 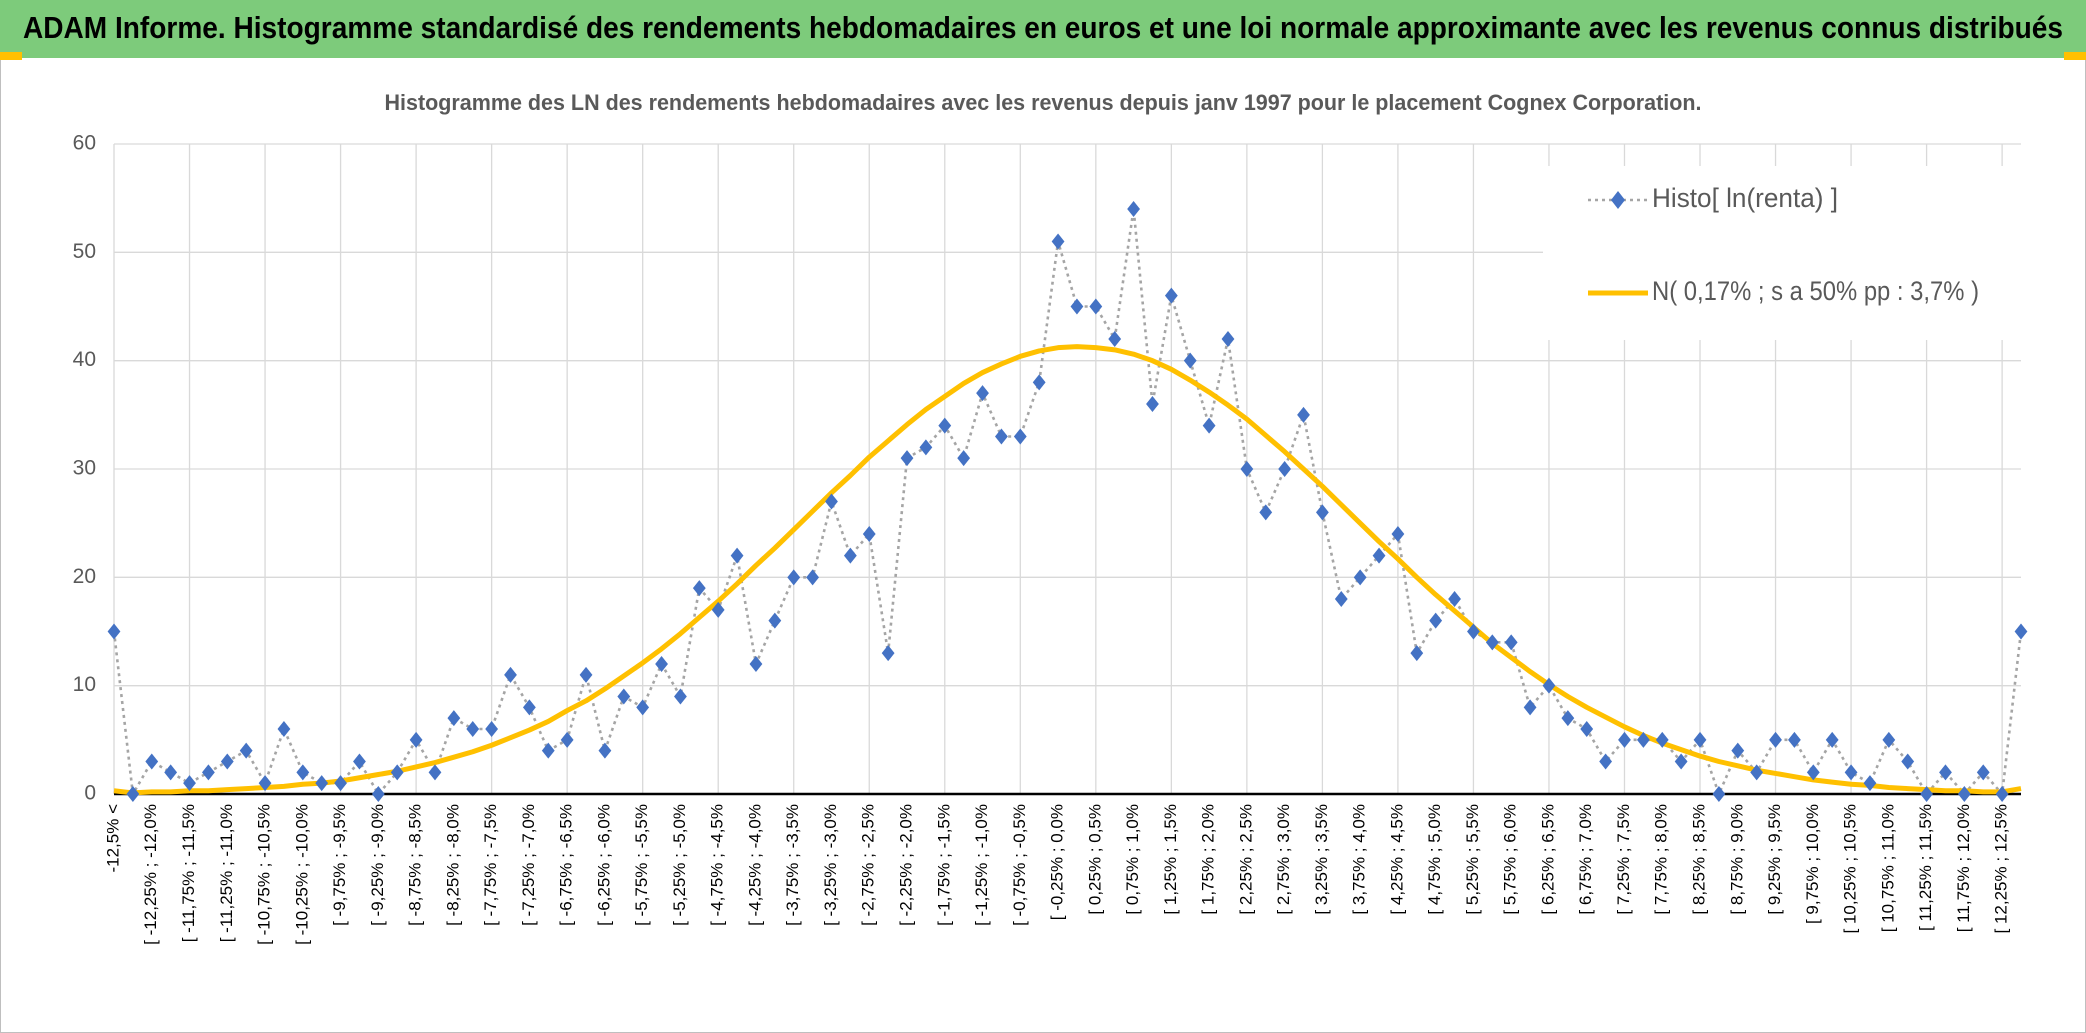 I want to click on x-tick-label: [ -10,25% ; -10,0%, so click(x=301, y=874).